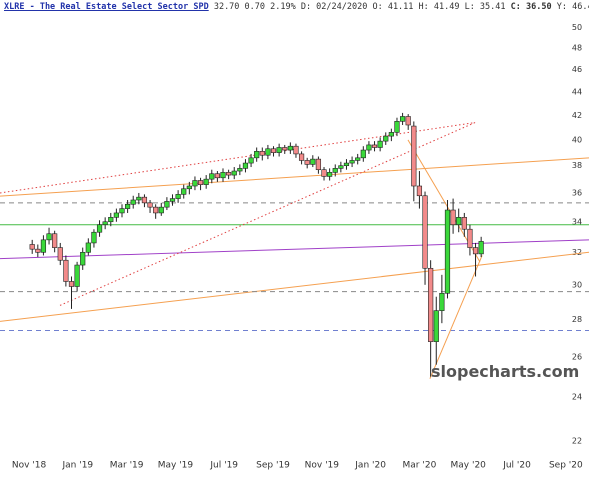  I want to click on x-tick-label: Jan '20, so click(370, 466).